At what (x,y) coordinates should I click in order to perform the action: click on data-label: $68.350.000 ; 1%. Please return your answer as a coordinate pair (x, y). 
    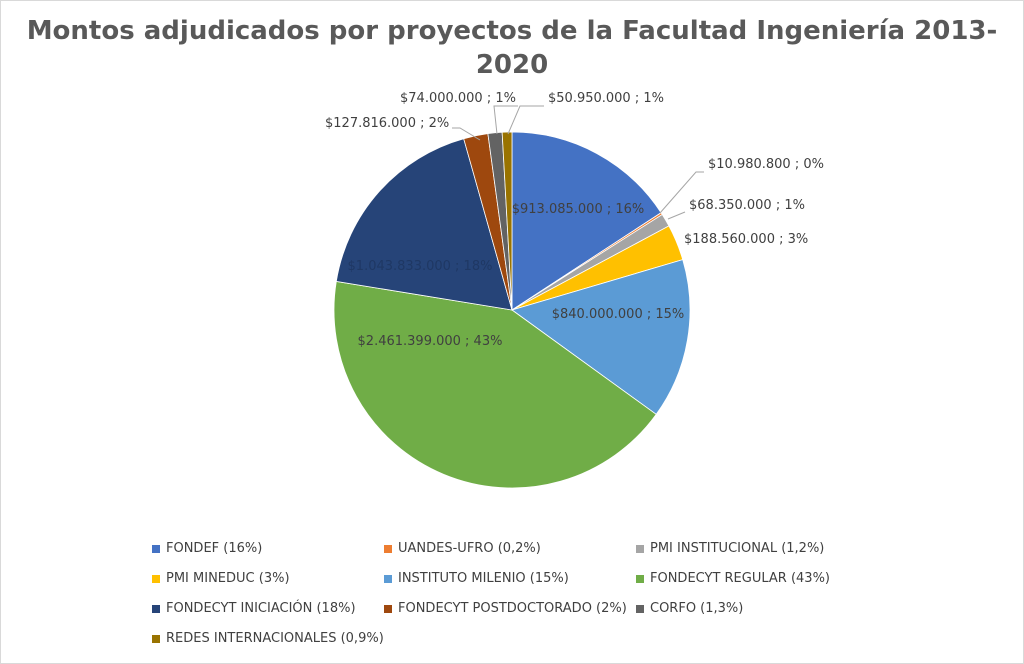
    Looking at the image, I should click on (747, 205).